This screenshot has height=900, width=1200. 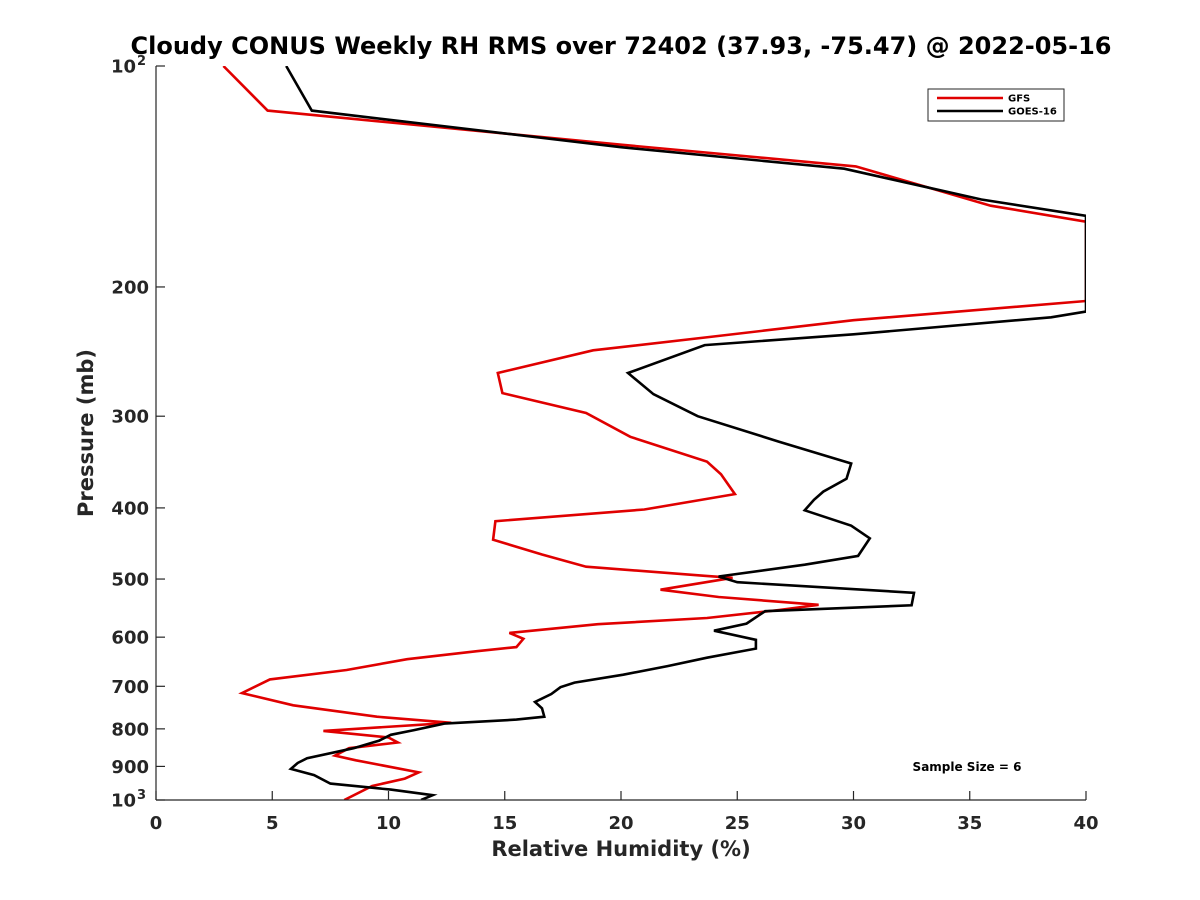 I want to click on legend-label: GOES-16, so click(x=1032, y=112).